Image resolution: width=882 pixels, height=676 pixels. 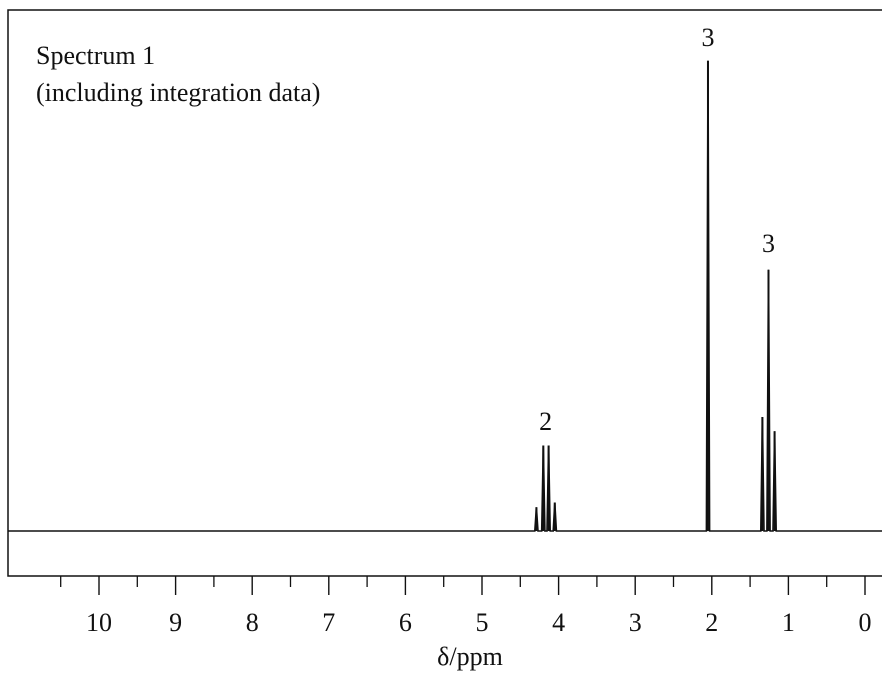 I want to click on tick-label: 8, so click(x=252, y=622).